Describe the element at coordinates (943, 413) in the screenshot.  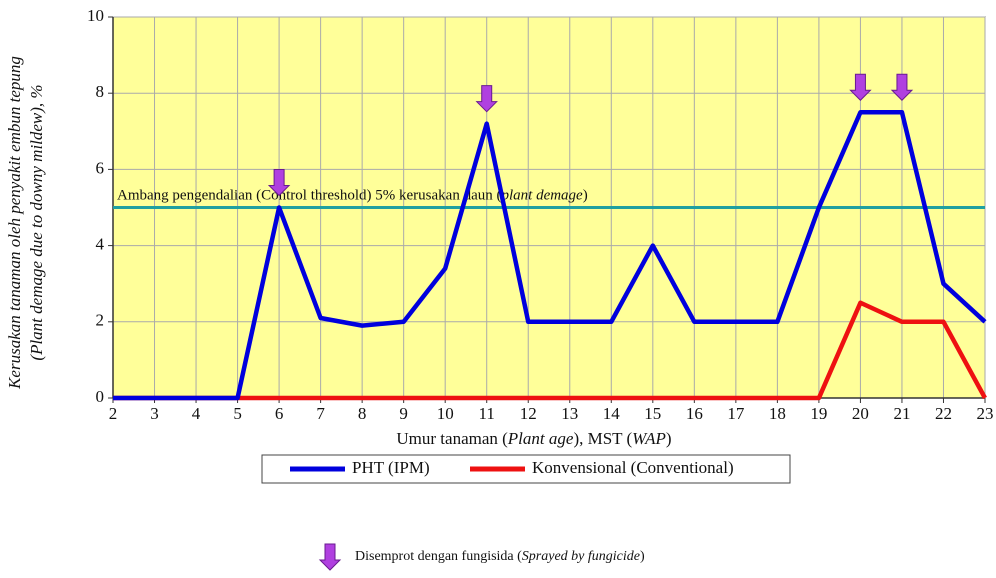
I see `x-tick-label: 22` at that location.